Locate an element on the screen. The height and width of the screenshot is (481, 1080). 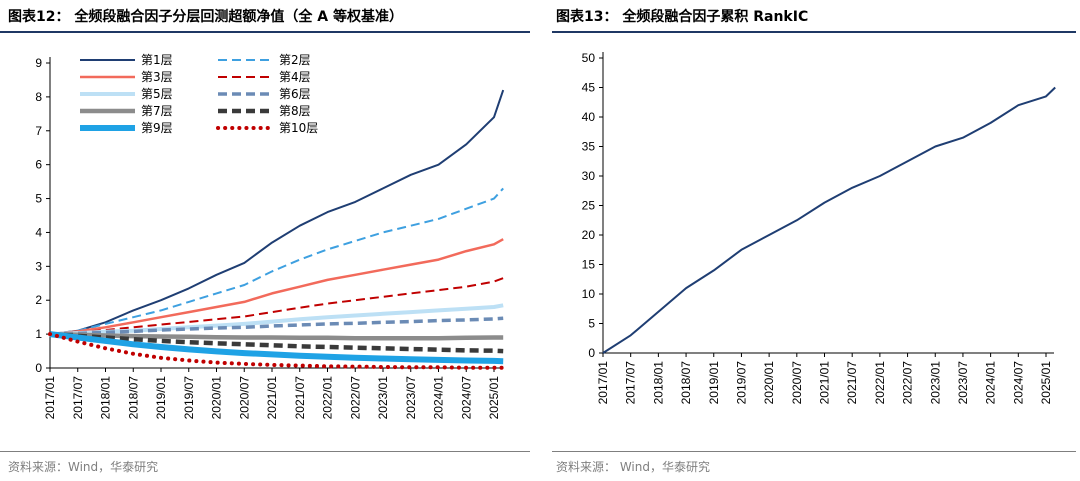
y-tick-label: 2 is located at coordinates (38, 300).